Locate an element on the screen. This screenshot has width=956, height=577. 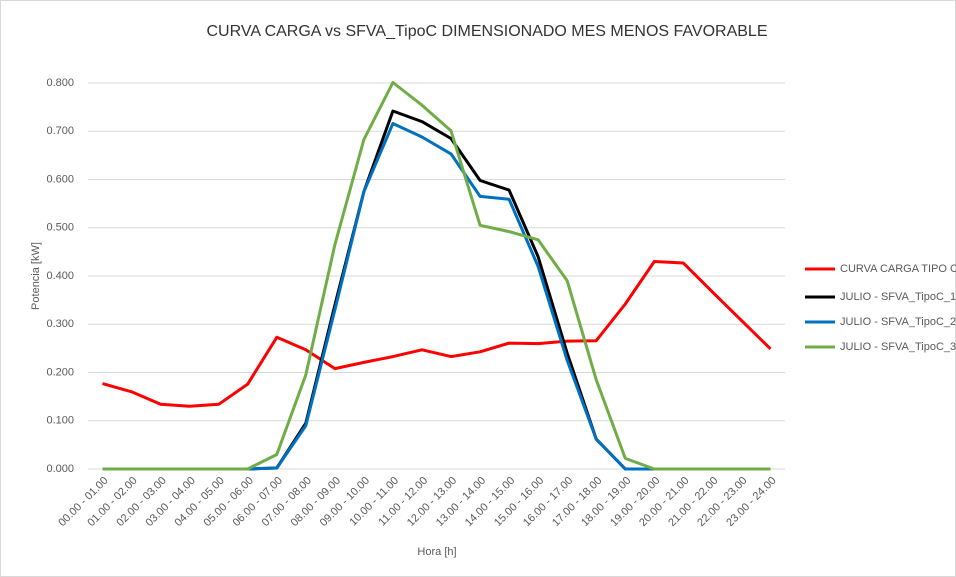
legend-label: JULIO - SFVA_TipoC_1 is located at coordinates (898, 297).